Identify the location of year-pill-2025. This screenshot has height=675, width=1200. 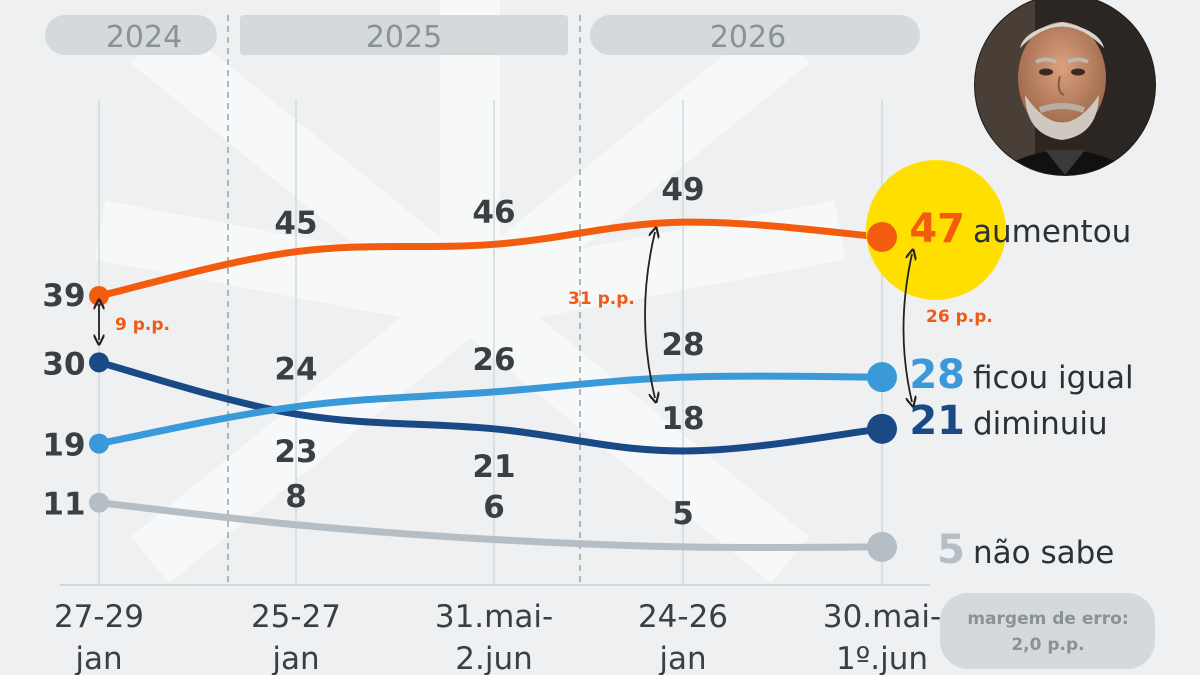
(404, 35).